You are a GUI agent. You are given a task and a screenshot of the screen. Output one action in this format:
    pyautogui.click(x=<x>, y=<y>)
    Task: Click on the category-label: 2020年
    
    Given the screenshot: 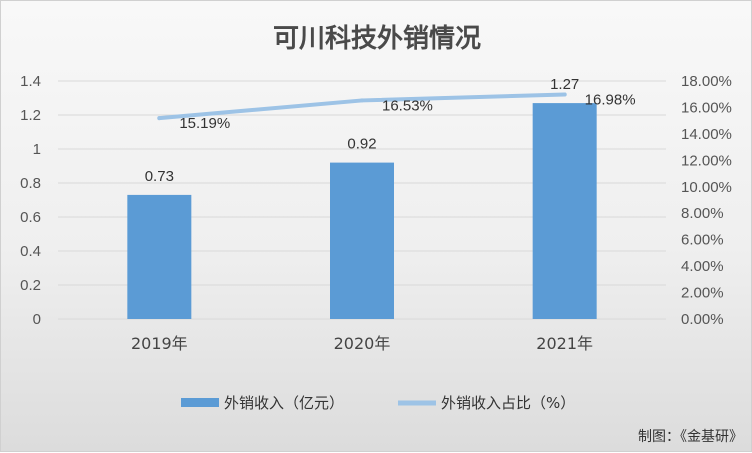 What is the action you would take?
    pyautogui.click(x=362, y=343)
    